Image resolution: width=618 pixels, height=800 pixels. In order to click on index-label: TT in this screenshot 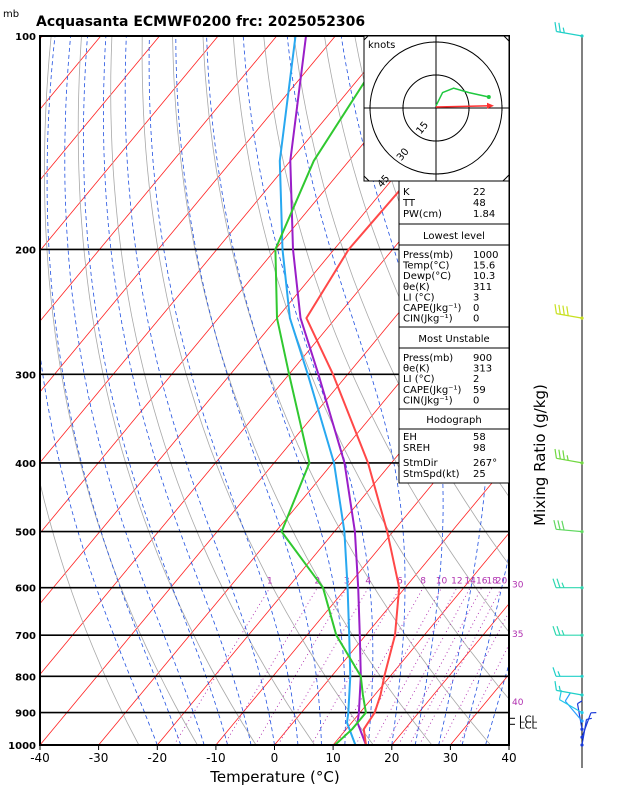, I will do `click(409, 203)`.